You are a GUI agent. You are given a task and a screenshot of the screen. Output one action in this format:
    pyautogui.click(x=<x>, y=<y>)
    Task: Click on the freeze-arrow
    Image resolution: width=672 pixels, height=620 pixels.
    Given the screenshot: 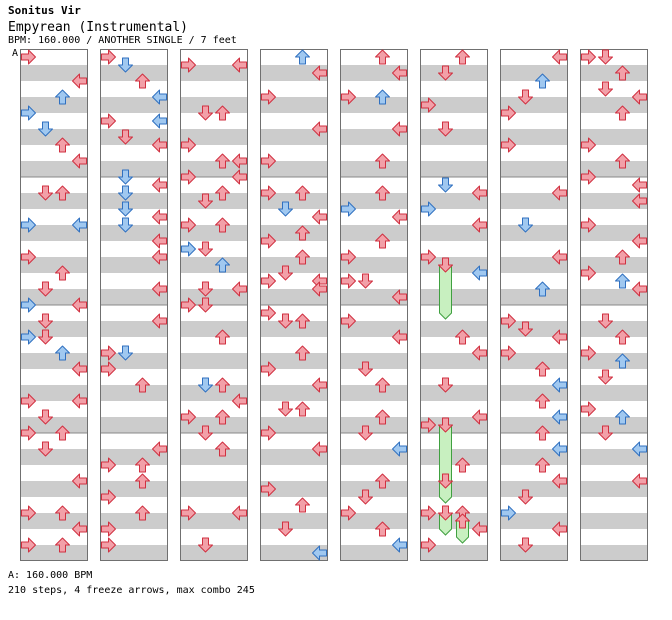 What is the action you would take?
    pyautogui.click(x=445, y=292)
    